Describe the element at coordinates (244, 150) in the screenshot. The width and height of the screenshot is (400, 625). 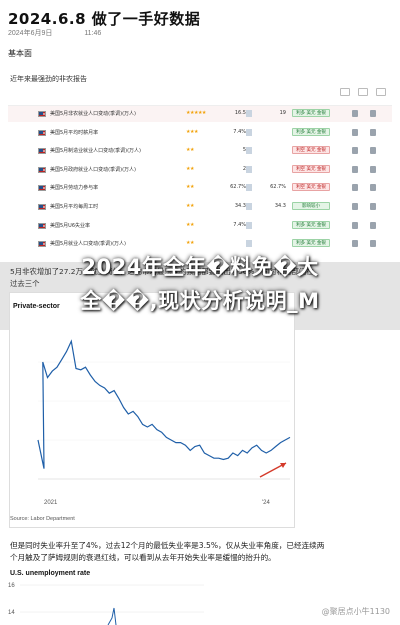
I see `previous-value: 5` at that location.